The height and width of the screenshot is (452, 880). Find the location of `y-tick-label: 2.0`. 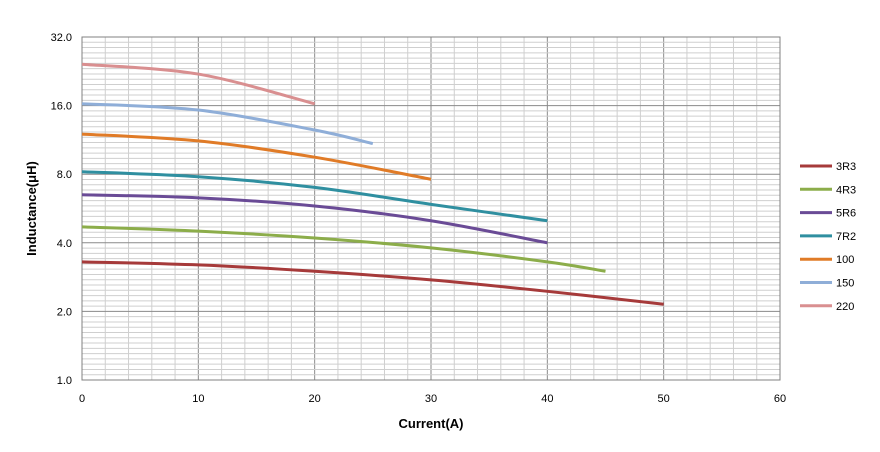

y-tick-label: 2.0 is located at coordinates (64, 312).